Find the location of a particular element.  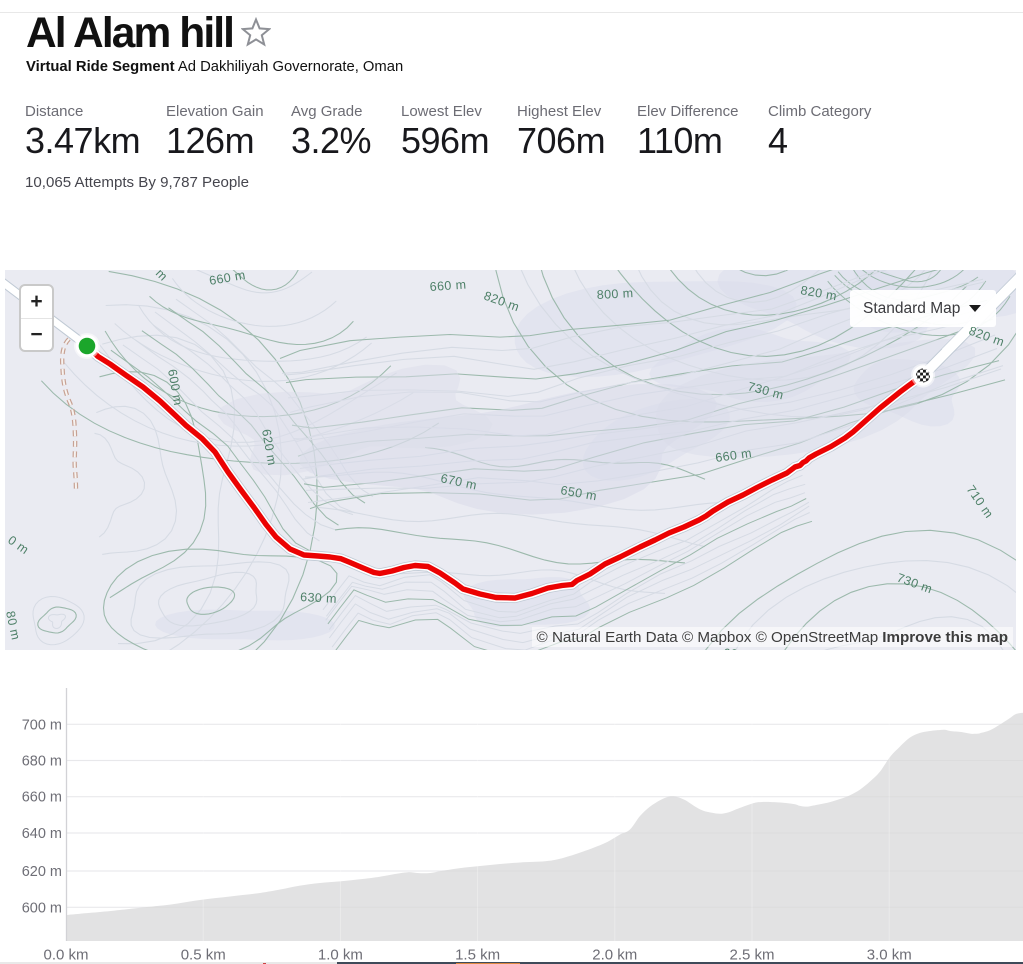

svg-text: 650 m is located at coordinates (578, 493).